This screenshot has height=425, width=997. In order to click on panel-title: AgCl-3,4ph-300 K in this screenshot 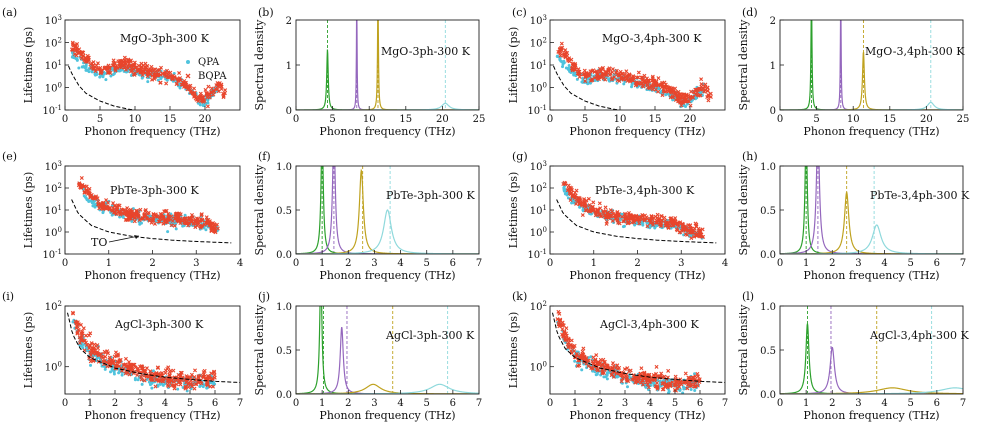, I will do `click(919, 335)`.